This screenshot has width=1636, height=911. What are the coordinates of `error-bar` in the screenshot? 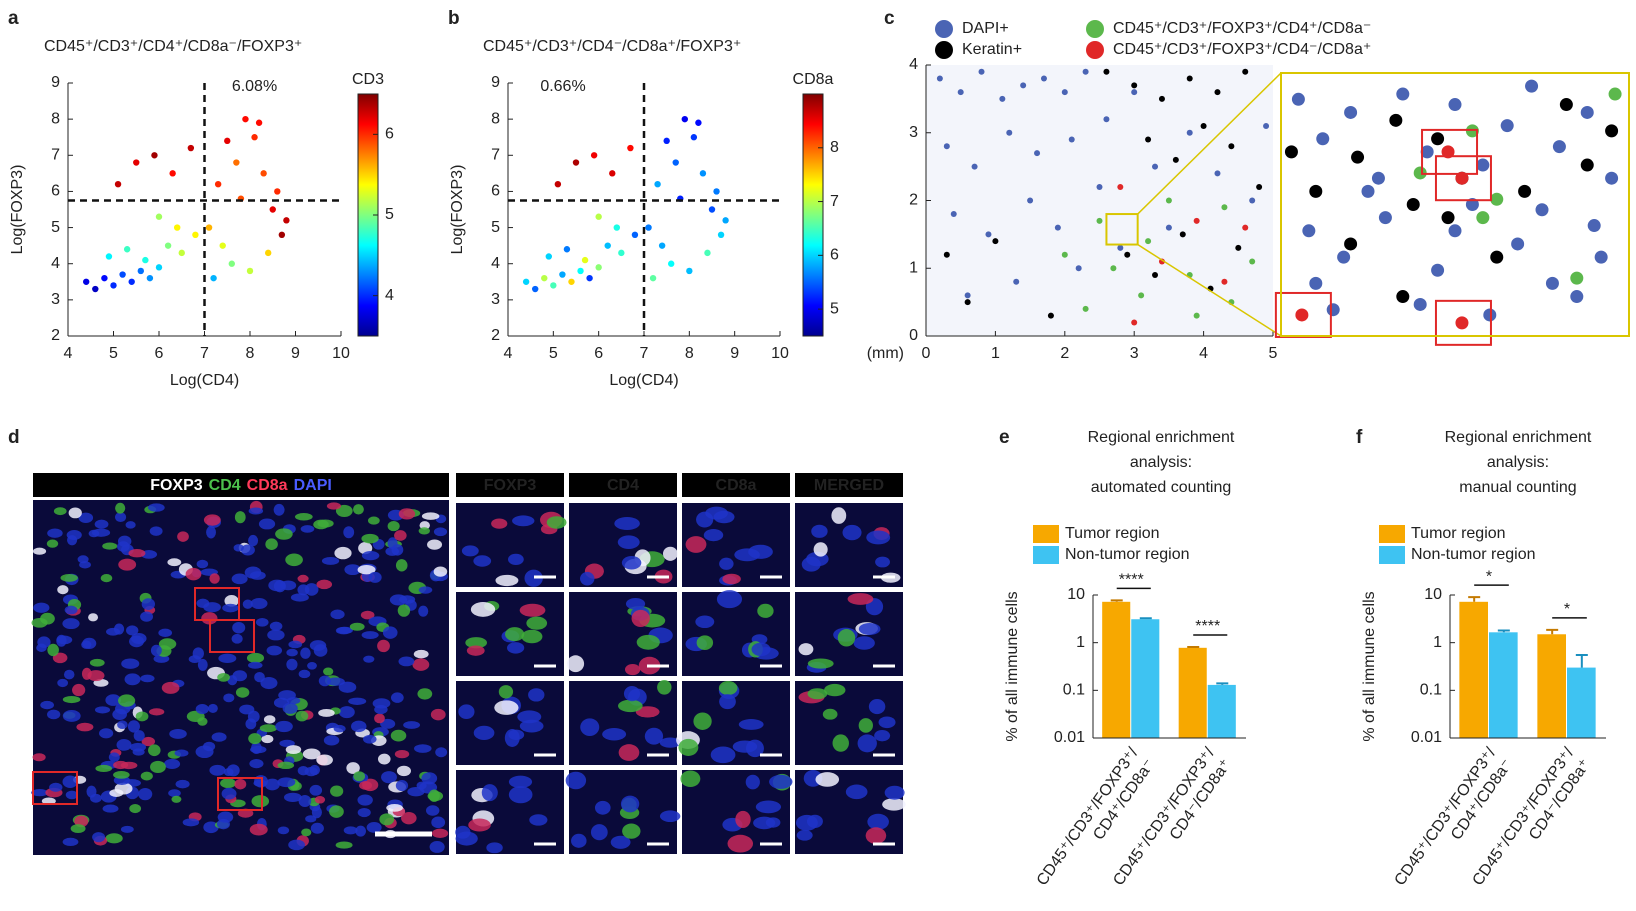 It's located at (1222, 683).